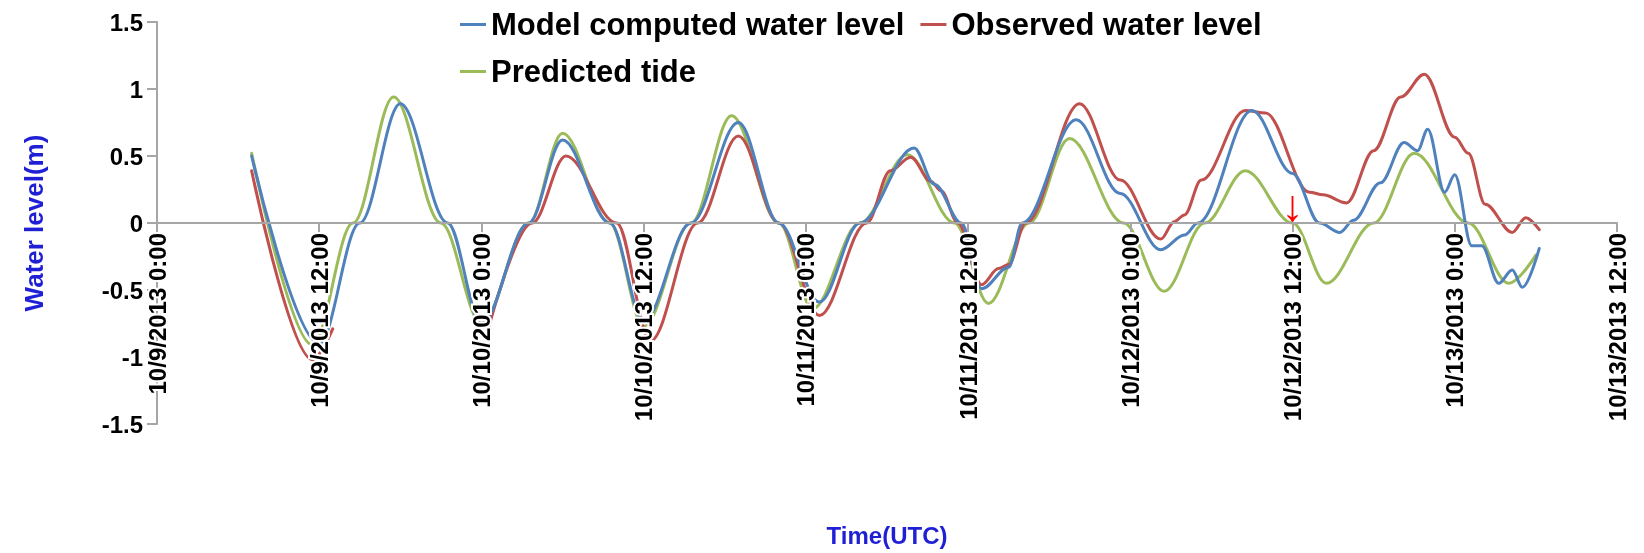  I want to click on x-tick-label: 10/12/2013 0:00, so click(1130, 320).